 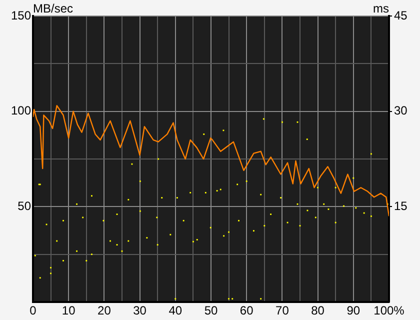 What do you see at coordinates (401, 205) in the screenshot?
I see `y2-tick-label: 15` at bounding box center [401, 205].